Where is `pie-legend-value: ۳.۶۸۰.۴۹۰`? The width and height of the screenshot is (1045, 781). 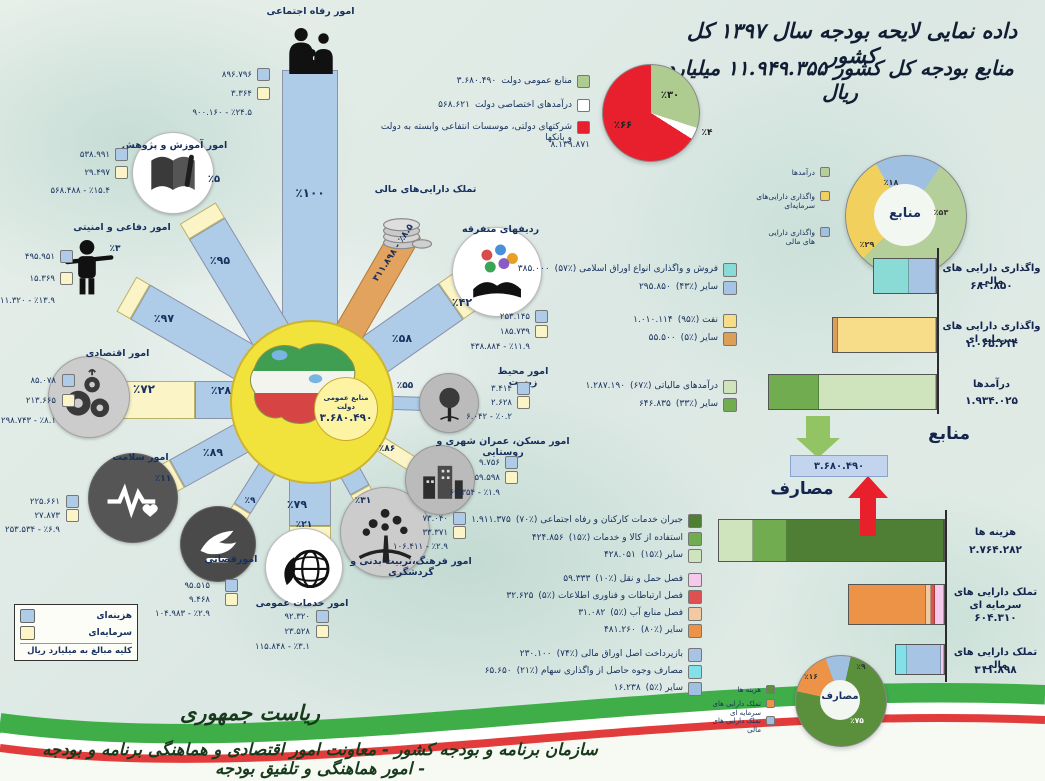
pie-legend-value: ۳.۶۸۰.۴۹۰ is located at coordinates (476, 81).